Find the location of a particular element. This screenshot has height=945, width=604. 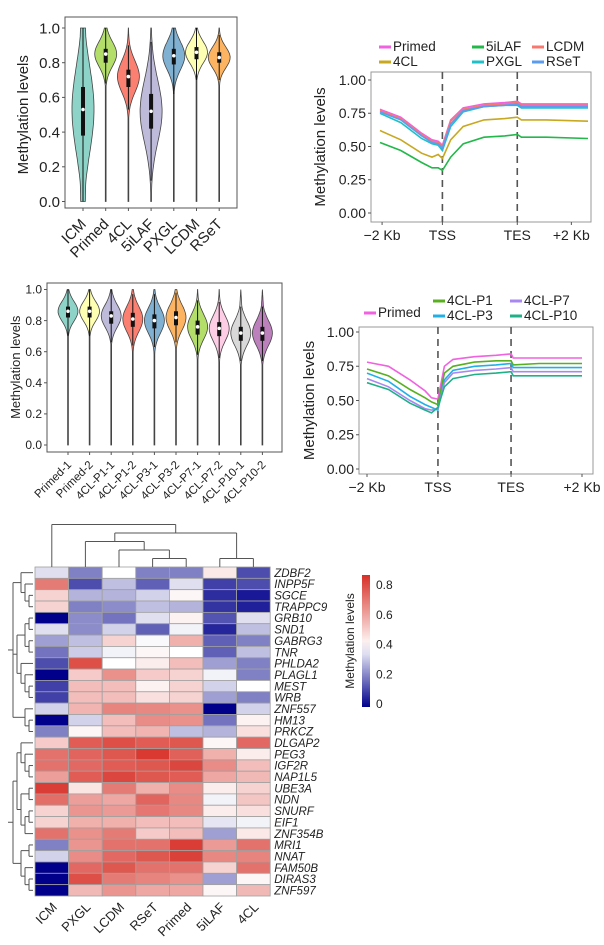

legend-label: 4CL is located at coordinates (405, 61).